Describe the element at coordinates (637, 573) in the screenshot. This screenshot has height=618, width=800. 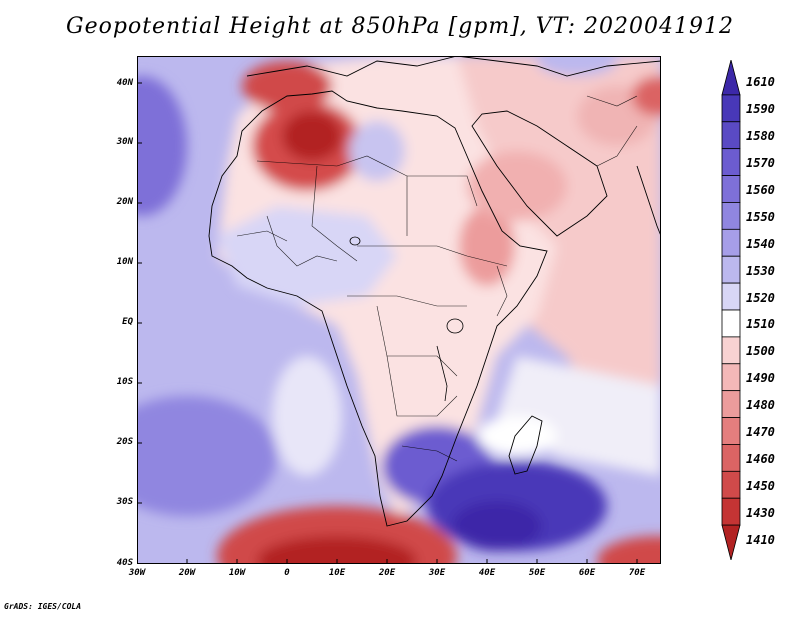
I see `lon-label-70e: 70E` at that location.